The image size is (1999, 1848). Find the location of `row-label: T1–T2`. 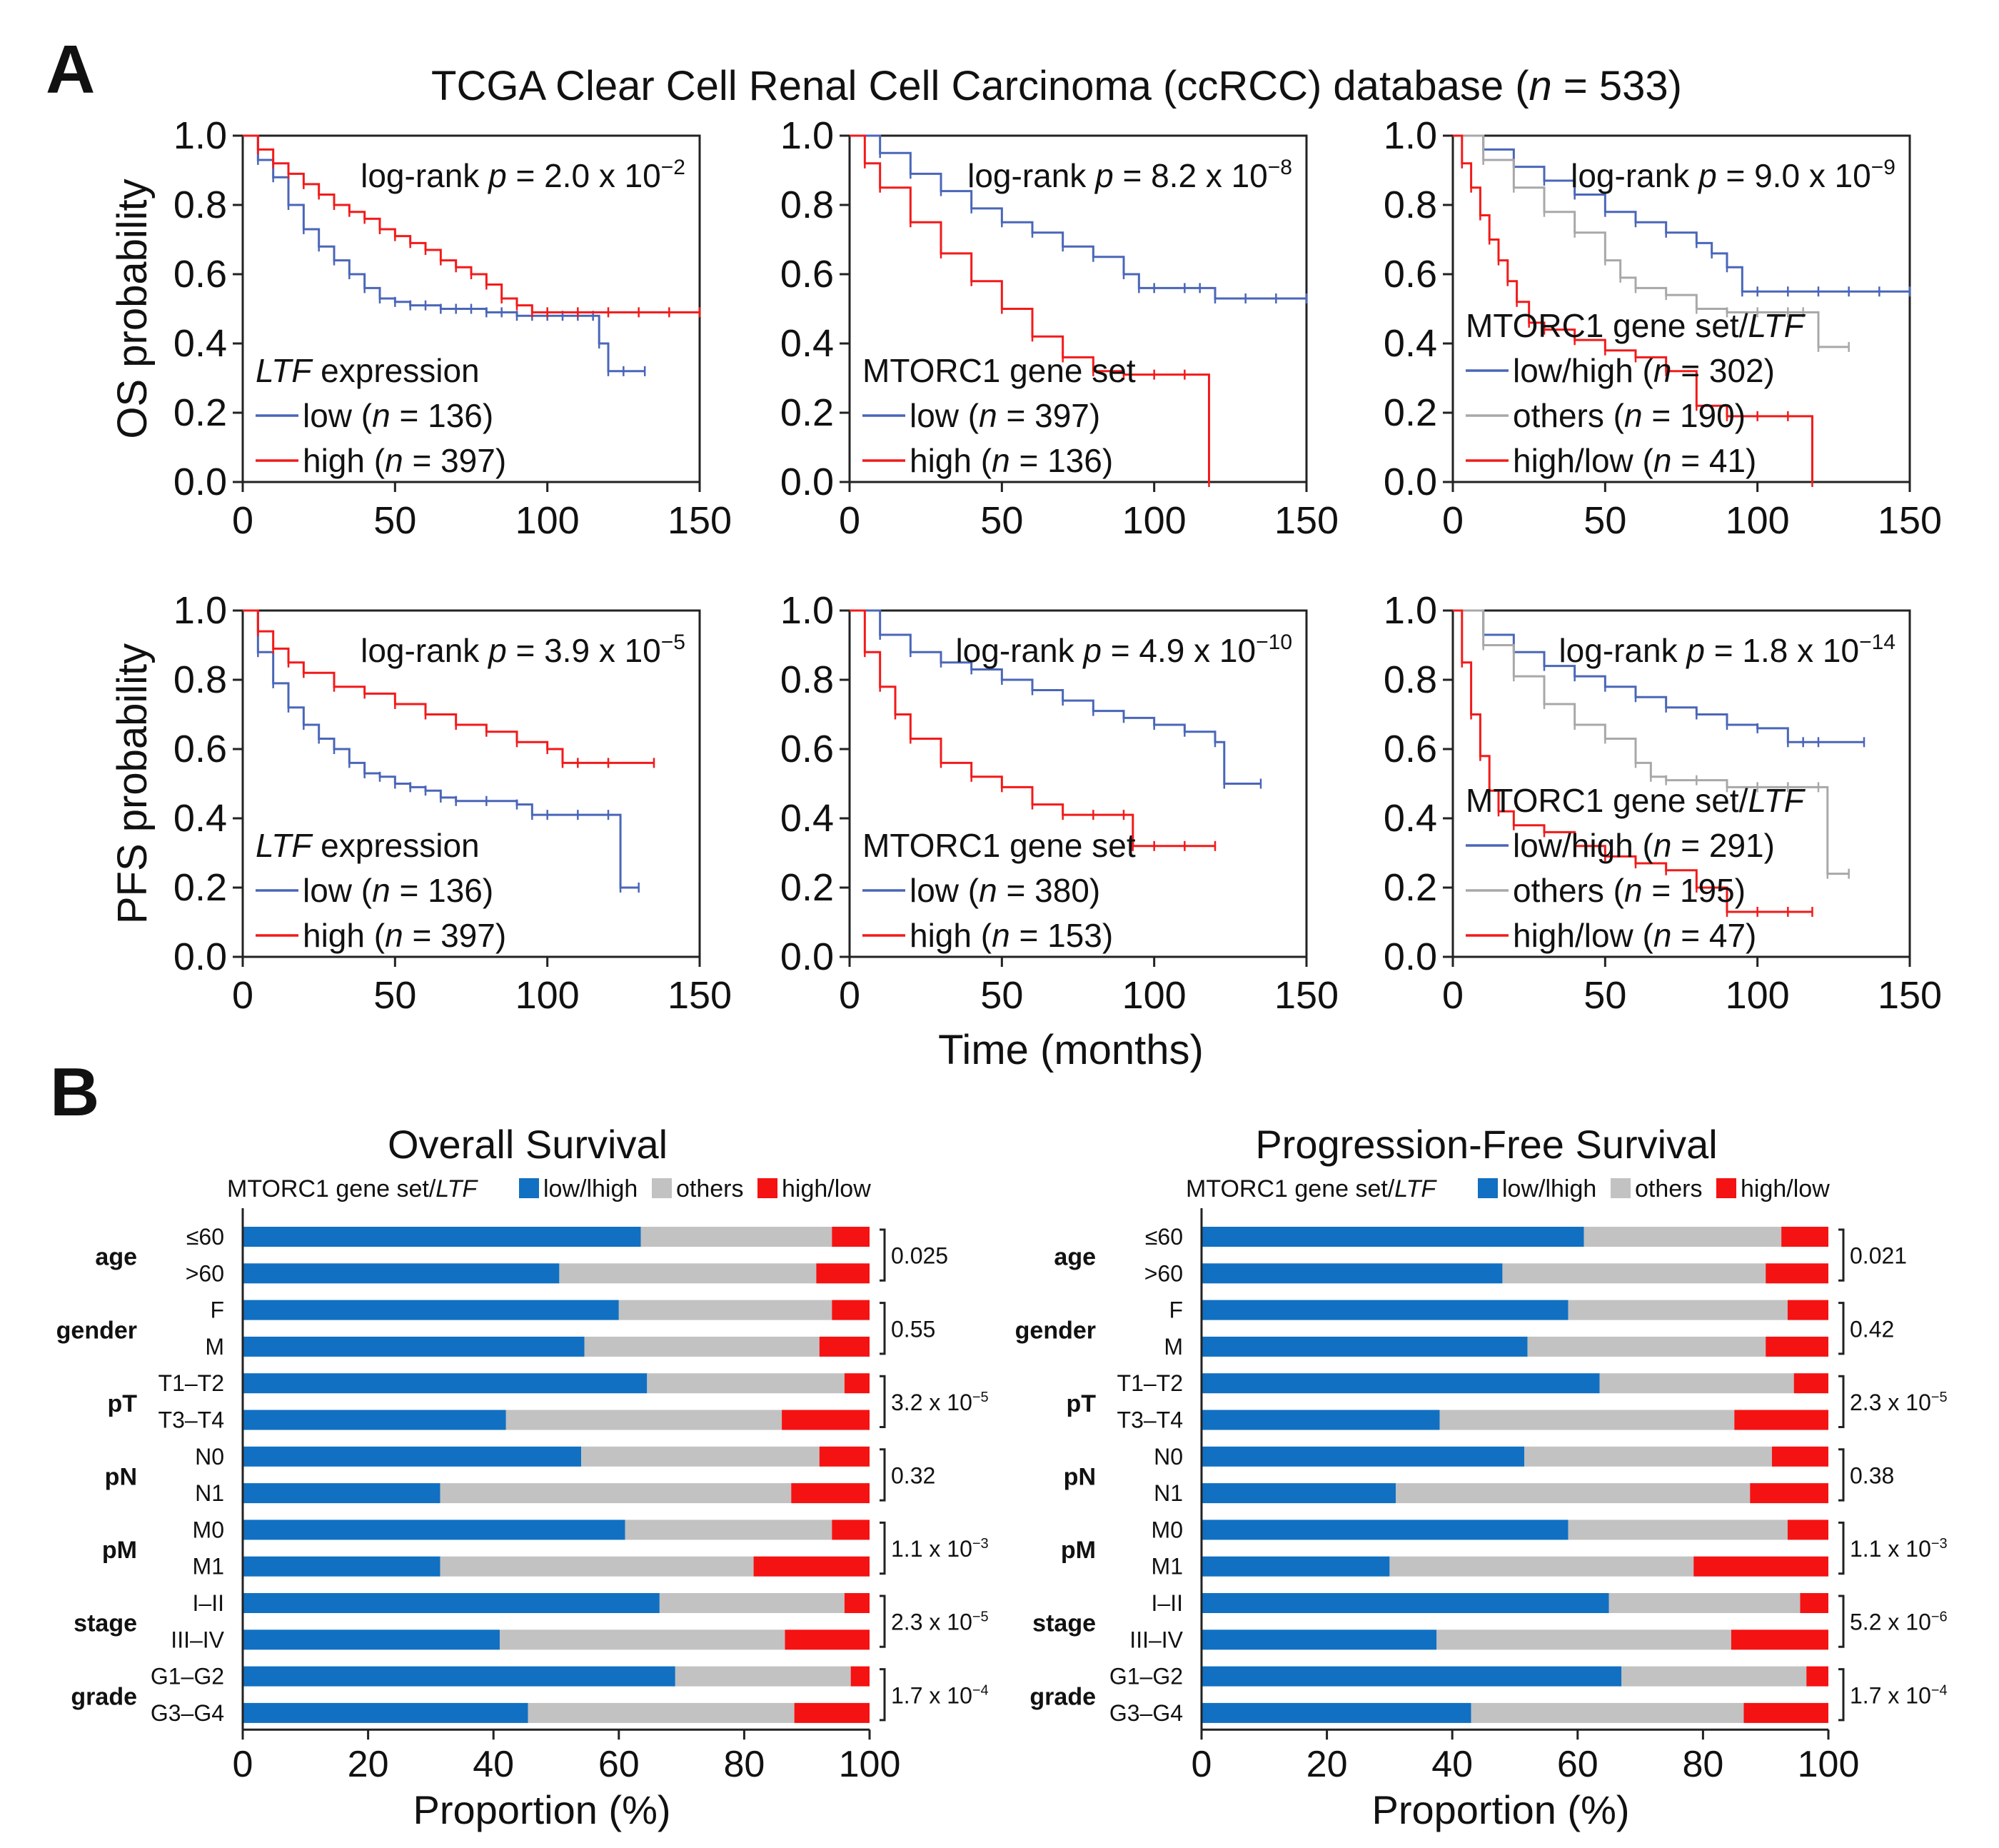

row-label: T1–T2 is located at coordinates (191, 1383).